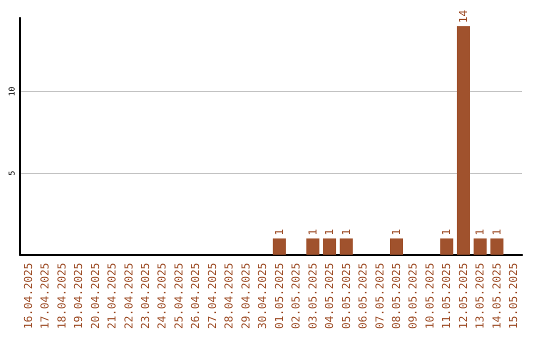 The height and width of the screenshot is (340, 540). I want to click on x-tick-label: 08.05.2025, so click(396, 296).